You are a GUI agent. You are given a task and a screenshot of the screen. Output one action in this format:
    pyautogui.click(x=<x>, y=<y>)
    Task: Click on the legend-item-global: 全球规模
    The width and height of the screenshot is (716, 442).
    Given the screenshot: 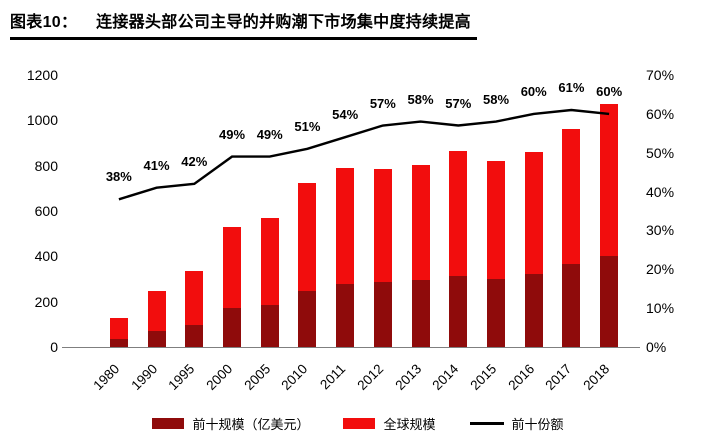 What is the action you would take?
    pyautogui.click(x=389, y=423)
    